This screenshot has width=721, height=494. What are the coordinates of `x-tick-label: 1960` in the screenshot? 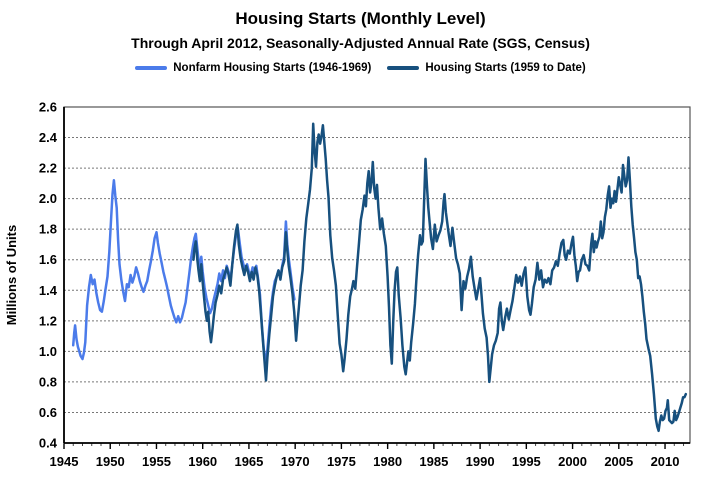 It's located at (202, 461).